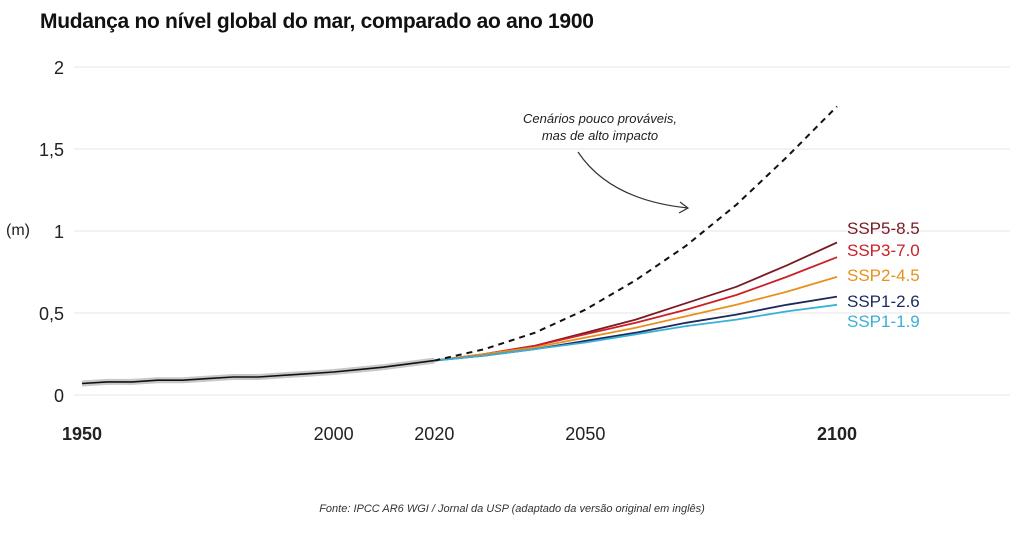 This screenshot has height=538, width=1024. What do you see at coordinates (600, 135) in the screenshot?
I see `annotation-line-2: mas de alto impacto` at bounding box center [600, 135].